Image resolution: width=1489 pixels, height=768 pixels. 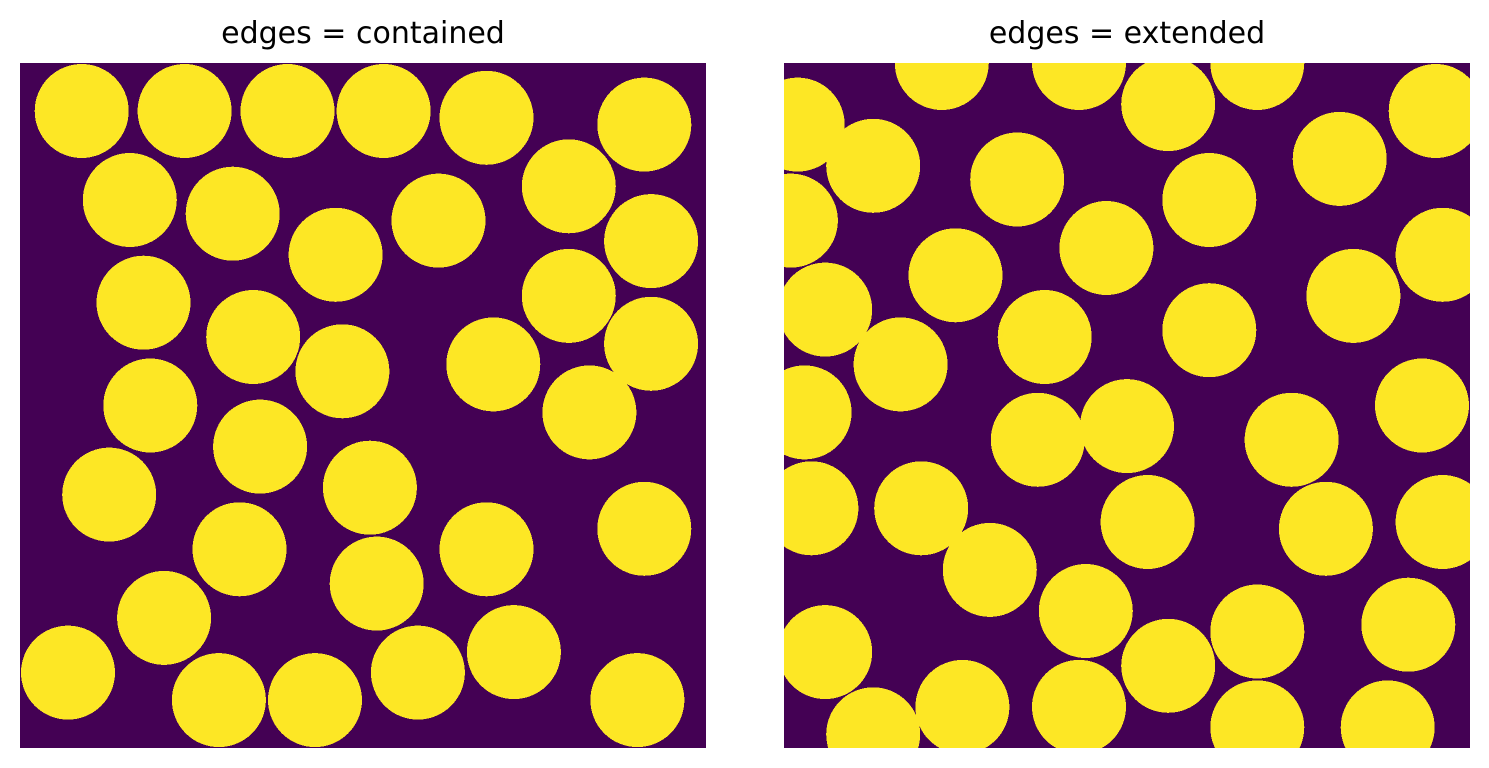 What do you see at coordinates (1127, 33) in the screenshot?
I see `panel-title-extended: edges = extended` at bounding box center [1127, 33].